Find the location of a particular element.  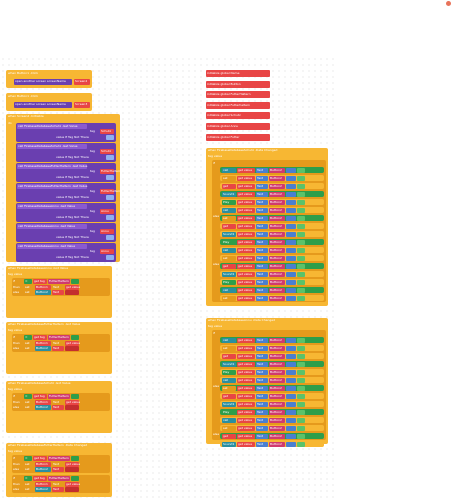

global-variable-block: initialize global Futter" " is located at coordinates (238, 137).